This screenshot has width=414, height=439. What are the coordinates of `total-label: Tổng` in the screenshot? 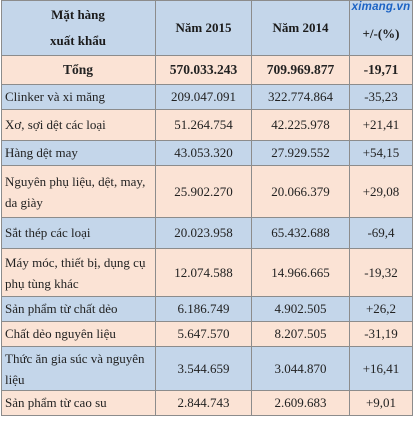 It's located at (78, 70).